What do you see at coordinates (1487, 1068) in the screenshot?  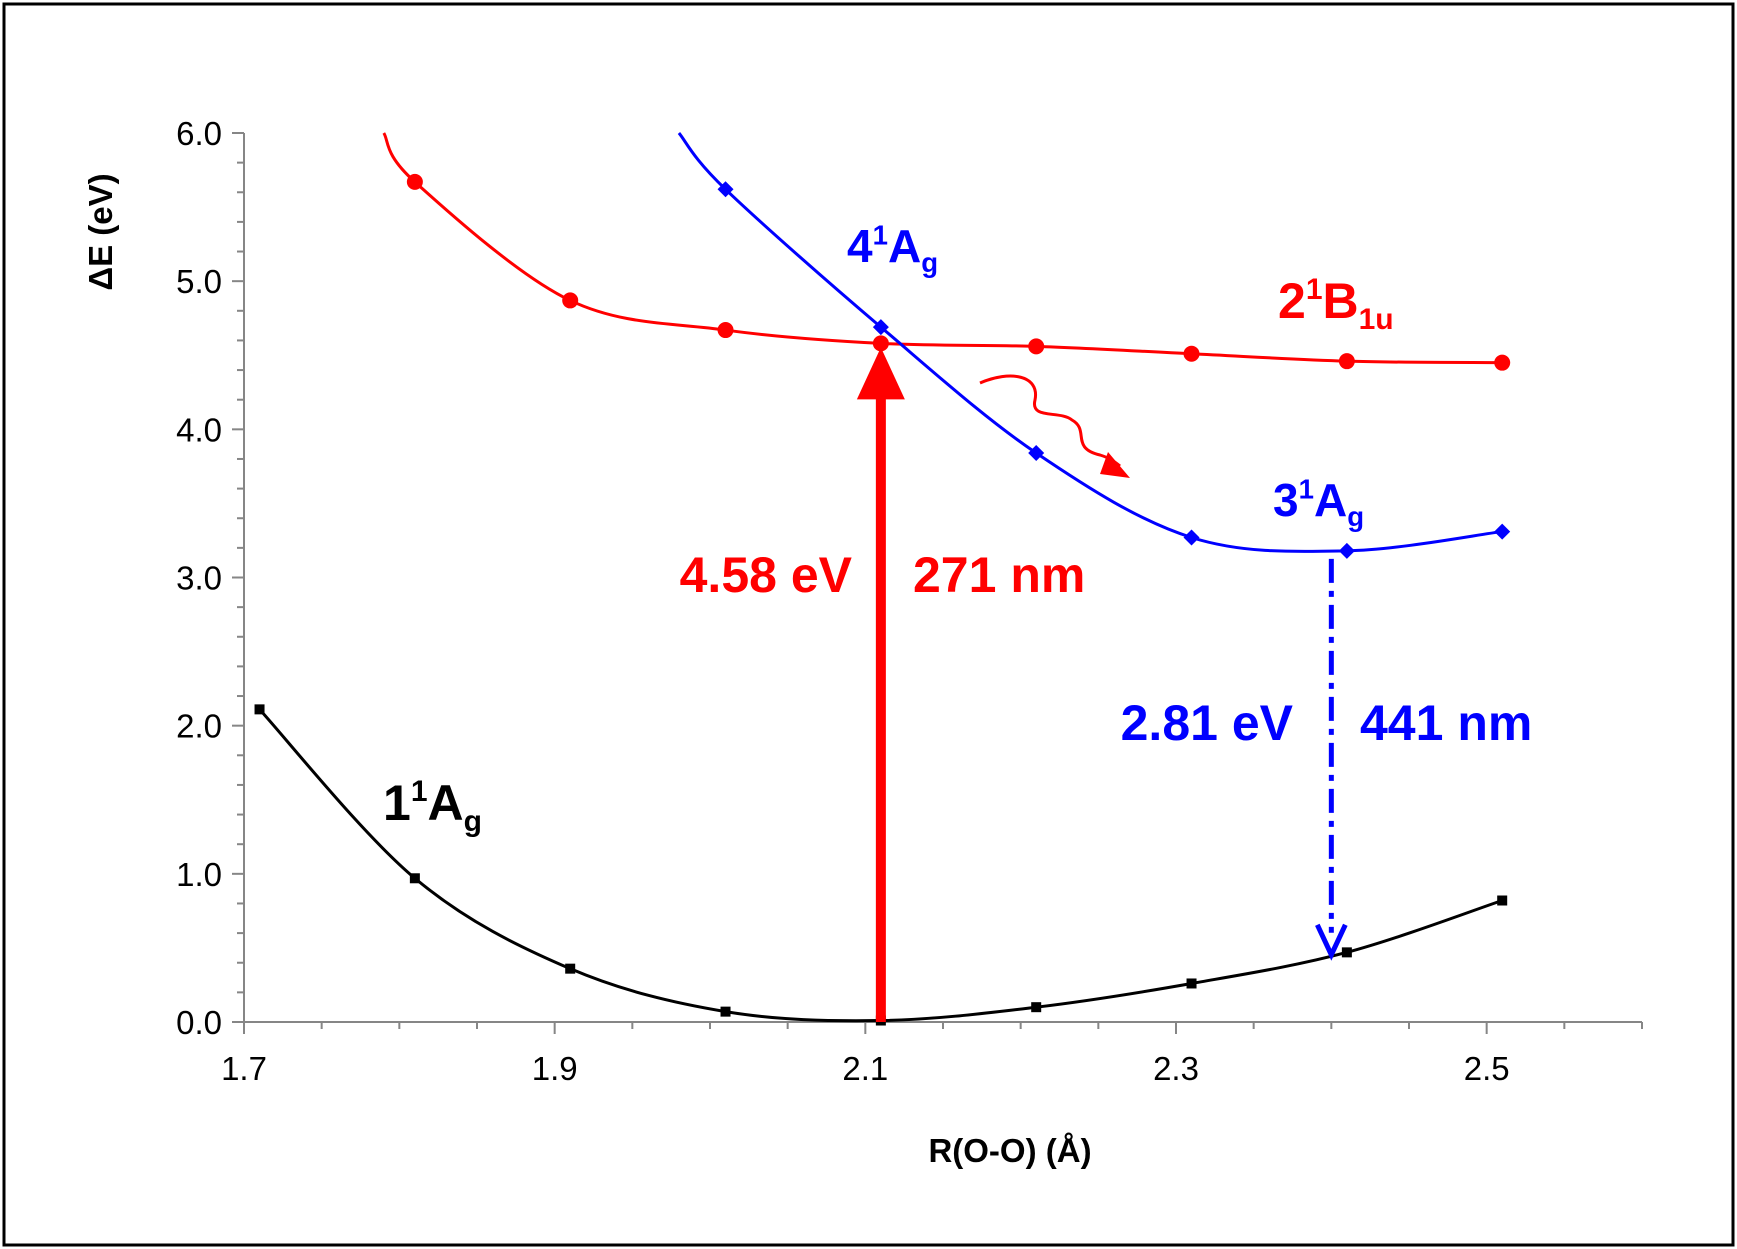 I see `x-tick-label: 2.5` at bounding box center [1487, 1068].